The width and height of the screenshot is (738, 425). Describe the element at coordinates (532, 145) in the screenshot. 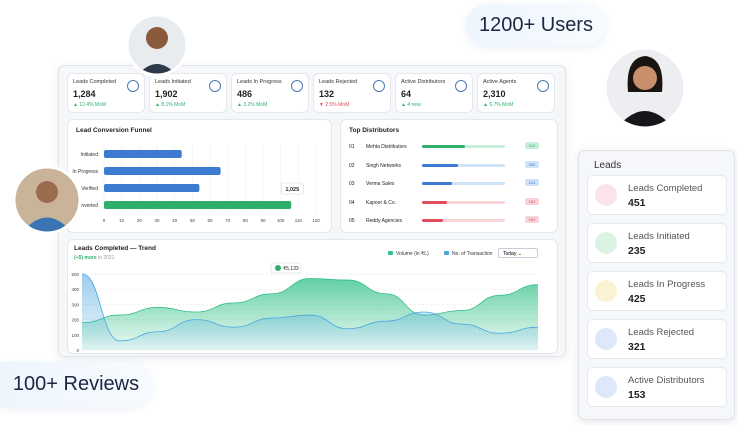

I see `value-chip: 312` at that location.